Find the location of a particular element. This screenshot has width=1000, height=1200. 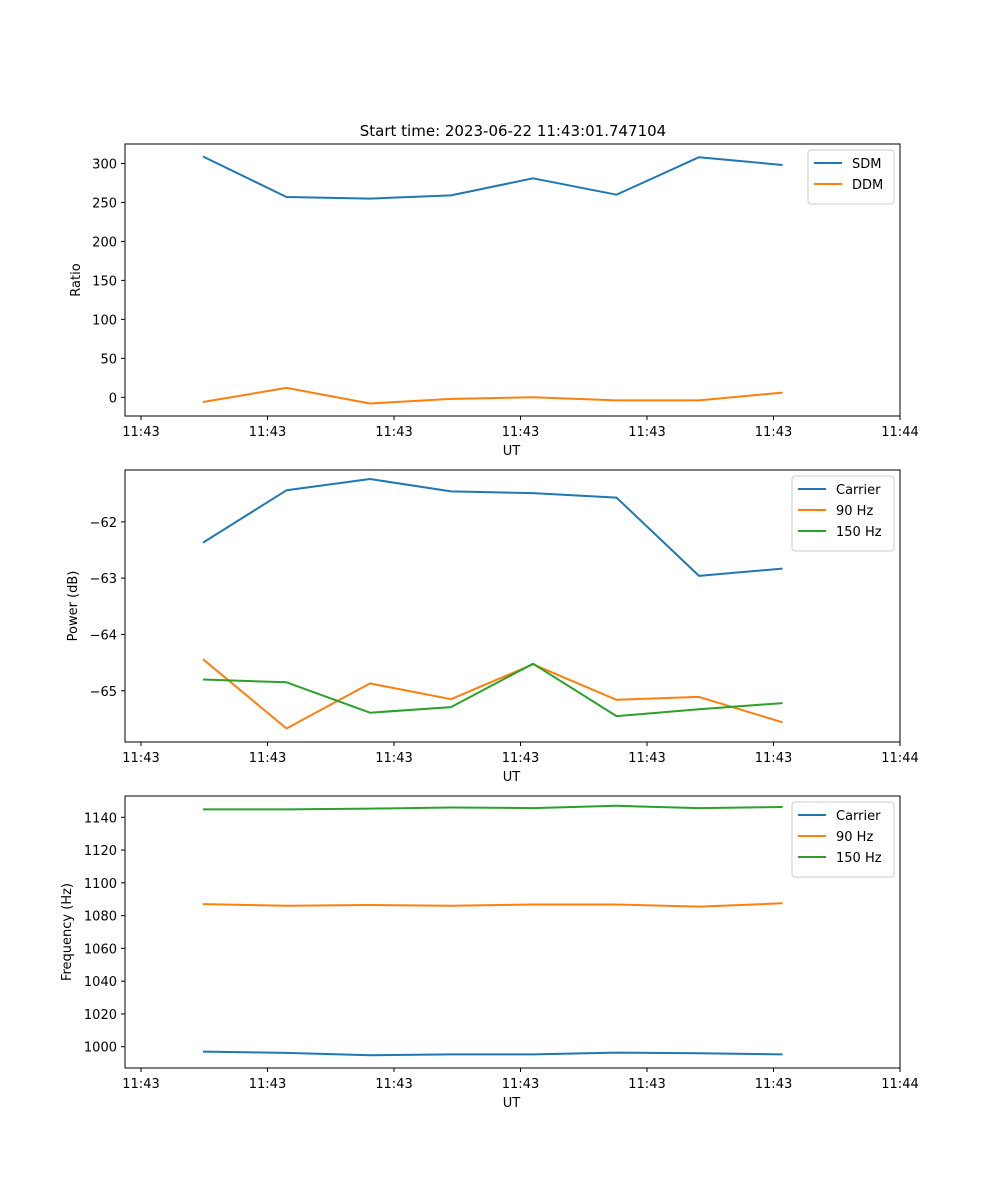

y-tick-label: 150 is located at coordinates (104, 281).